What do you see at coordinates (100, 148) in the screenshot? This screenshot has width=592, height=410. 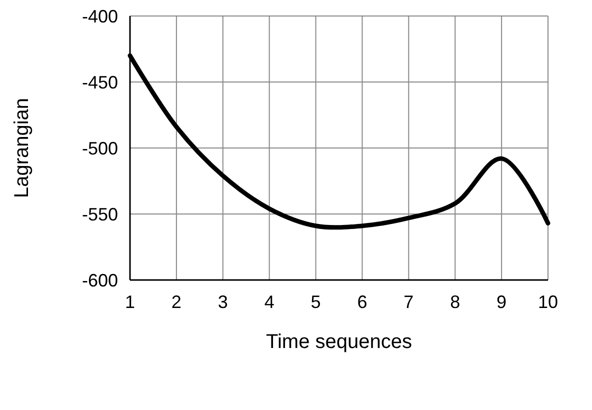 I see `y-tick-label: -500` at bounding box center [100, 148].